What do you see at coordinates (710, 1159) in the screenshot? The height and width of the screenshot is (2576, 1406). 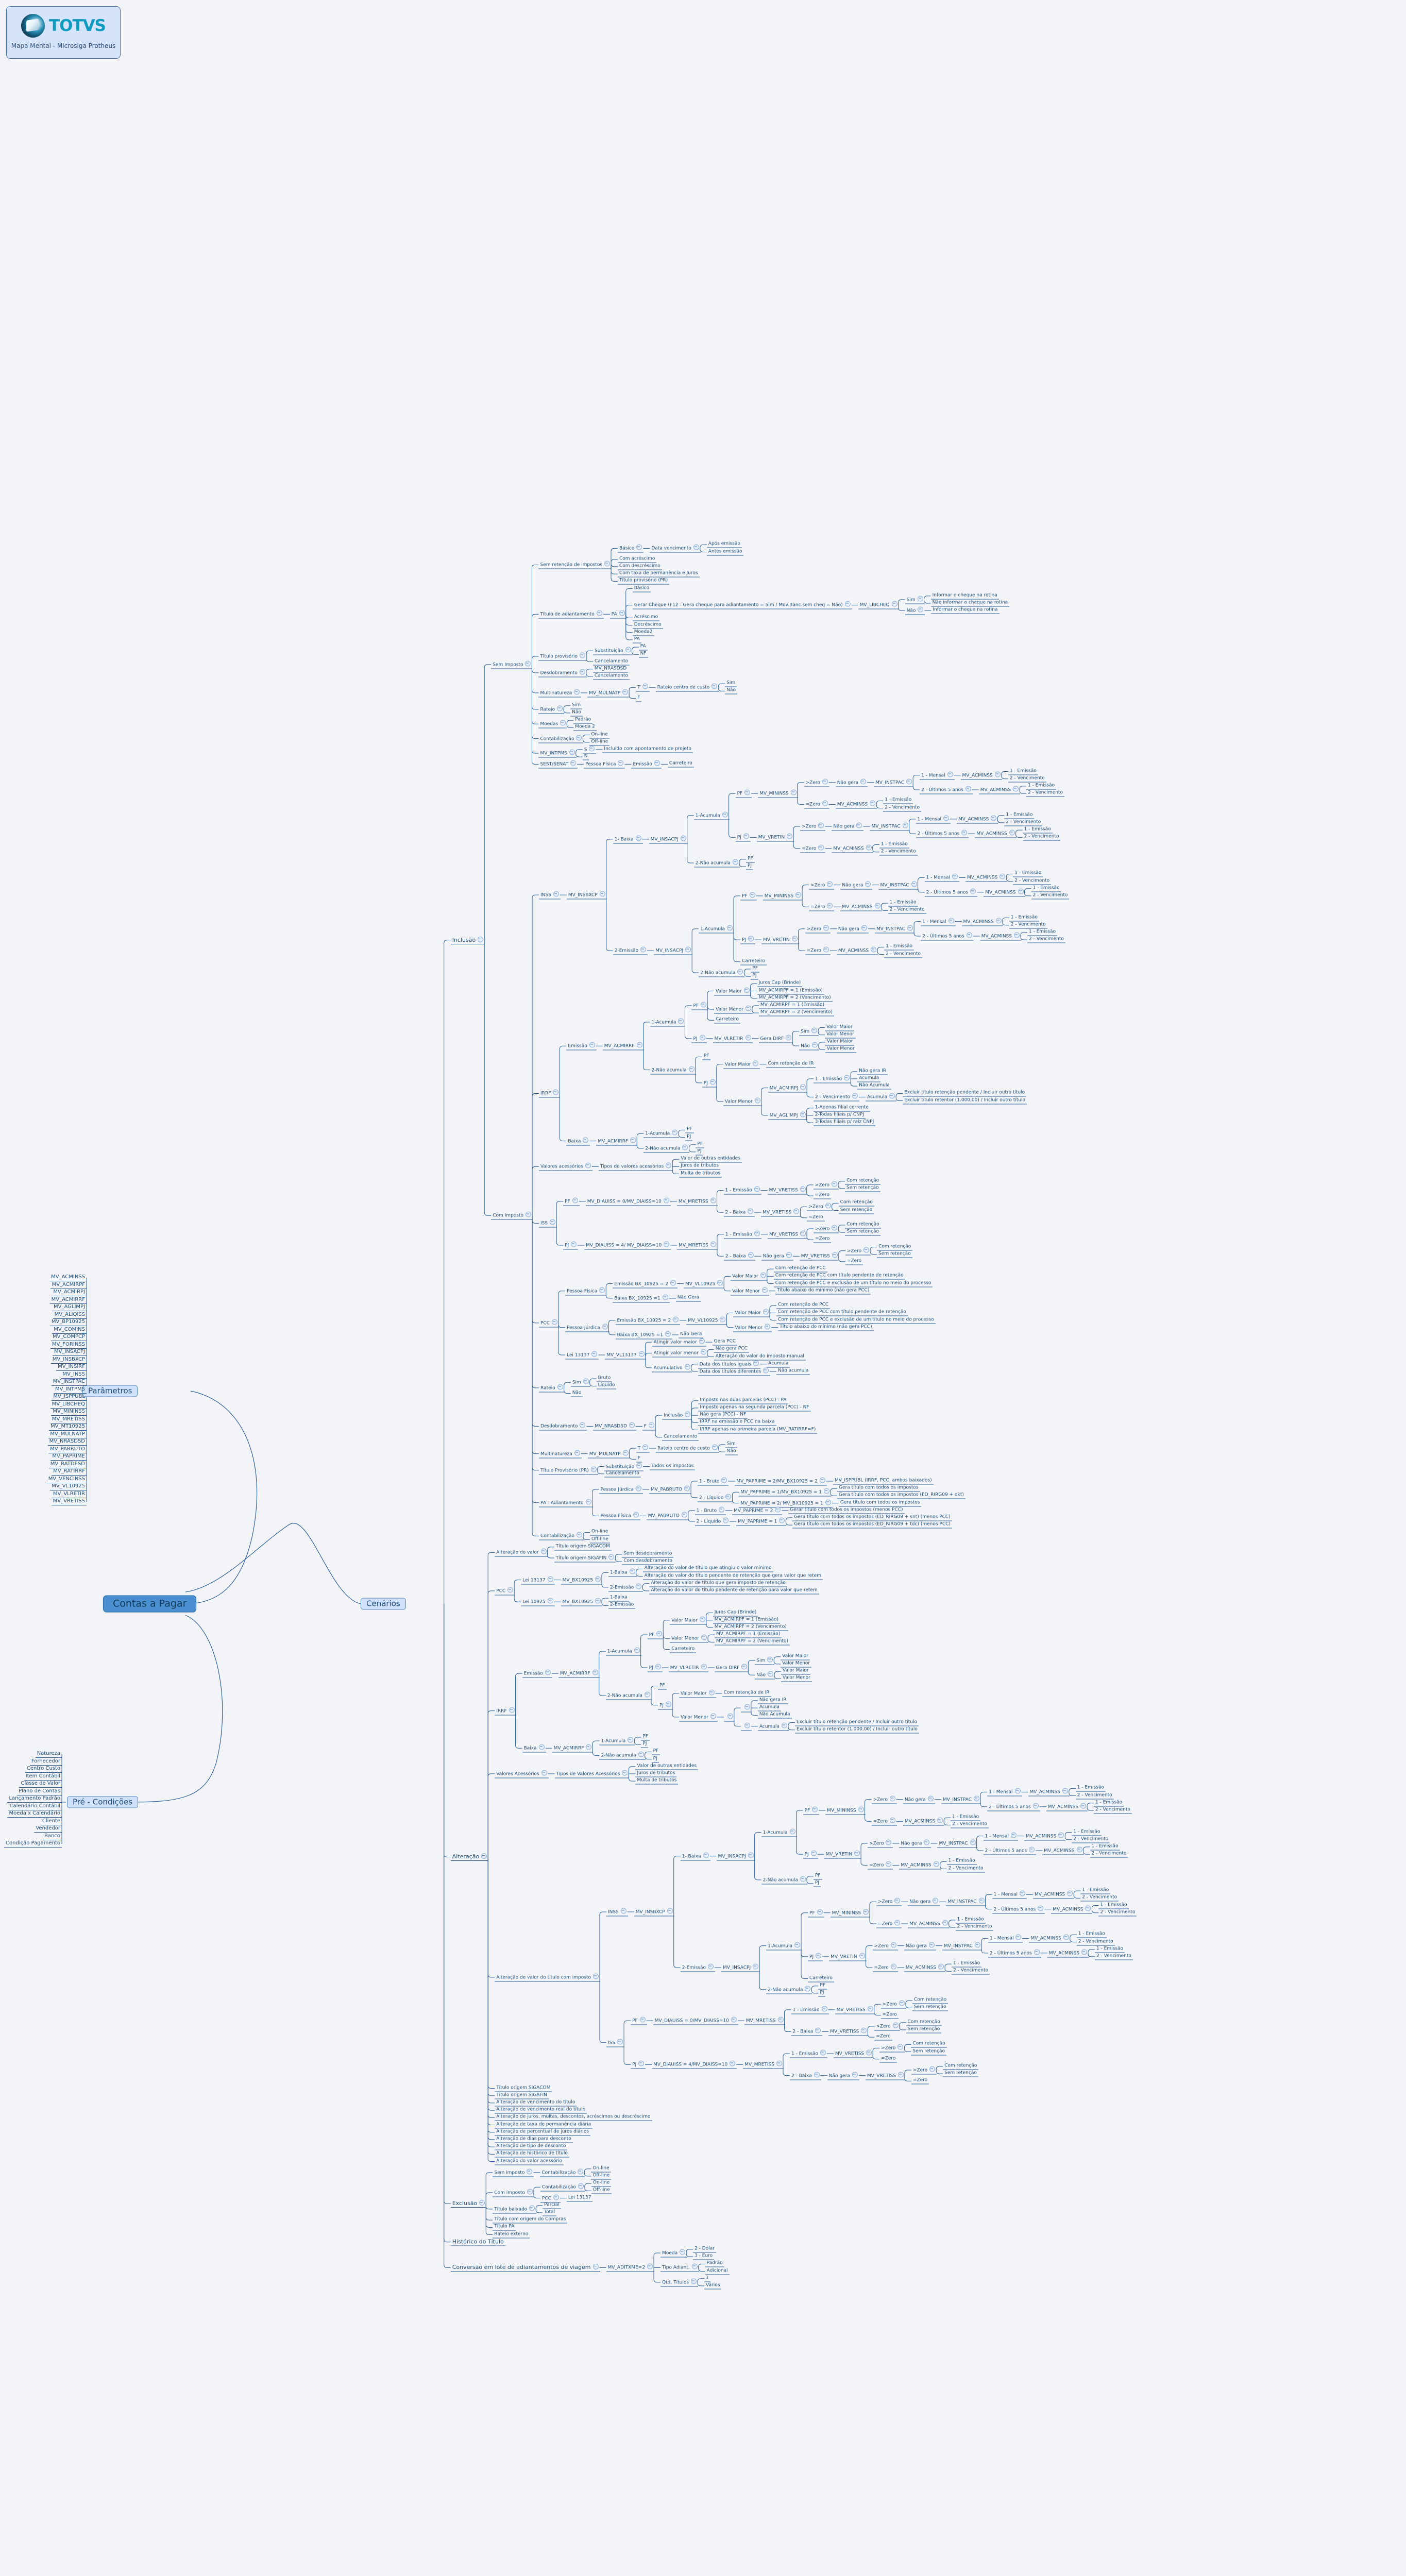 I see `map-node: Valor de outras entidades` at bounding box center [710, 1159].